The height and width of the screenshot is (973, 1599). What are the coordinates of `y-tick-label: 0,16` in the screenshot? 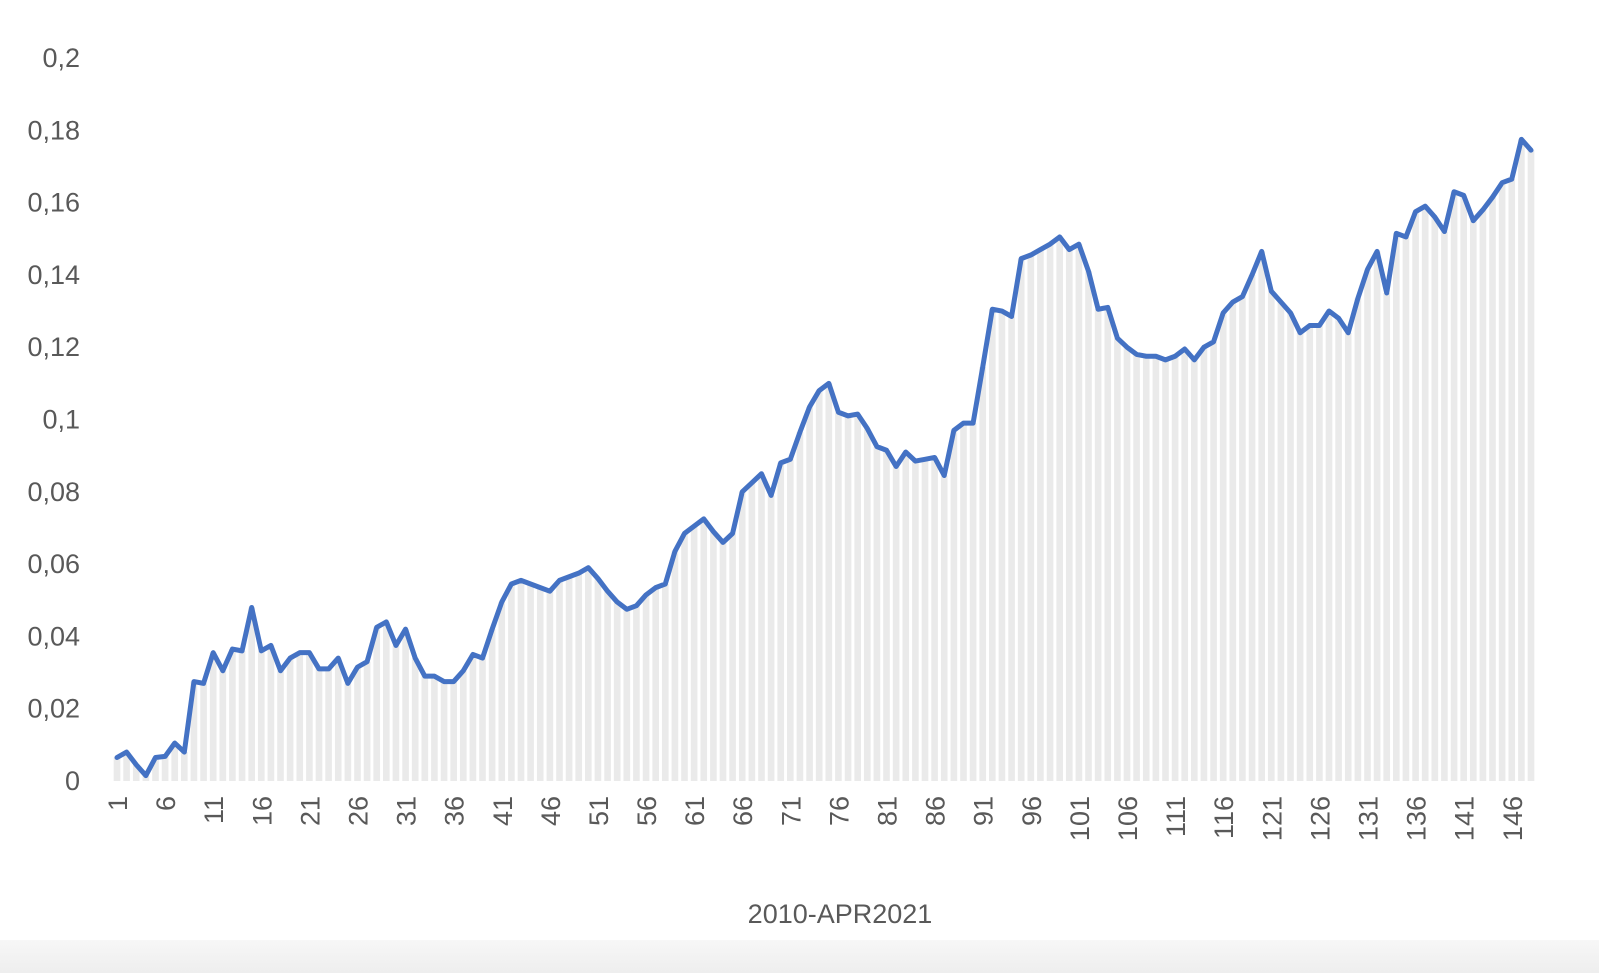 It's located at (53, 203).